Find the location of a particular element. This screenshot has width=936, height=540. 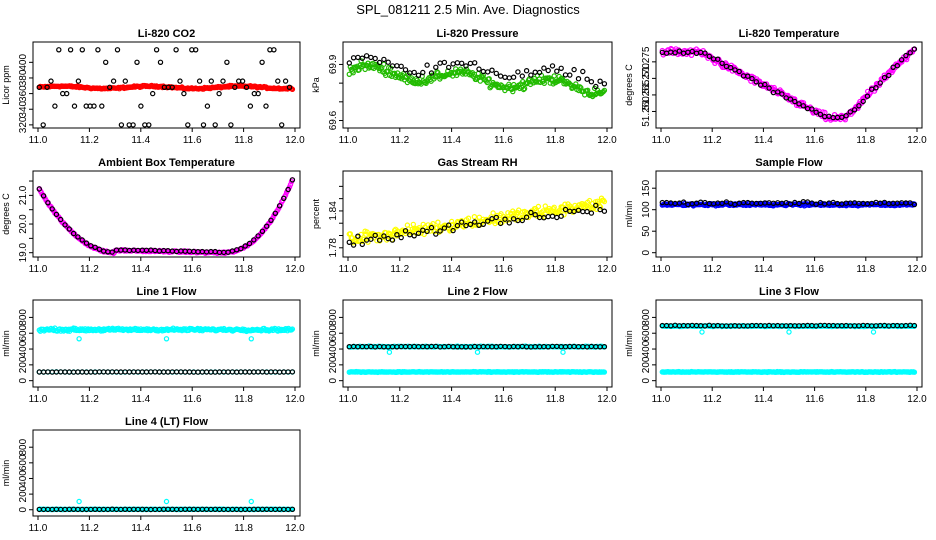

x-tick-label: 11.8 is located at coordinates (555, 140).